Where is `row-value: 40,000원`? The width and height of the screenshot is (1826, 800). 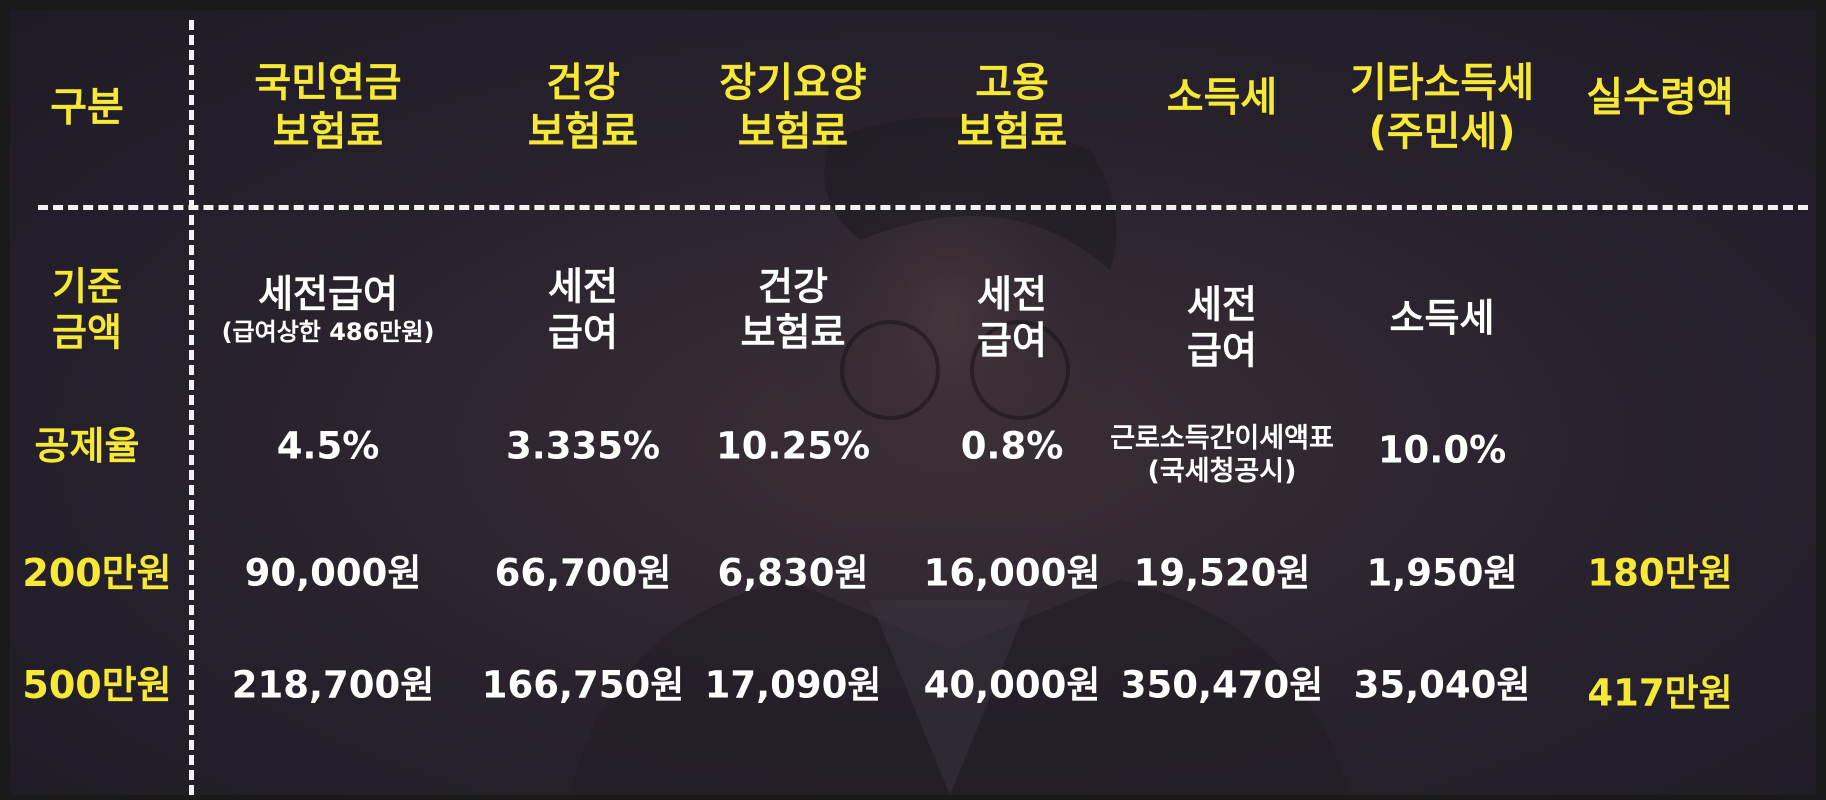 row-value: 40,000원 is located at coordinates (1012, 685).